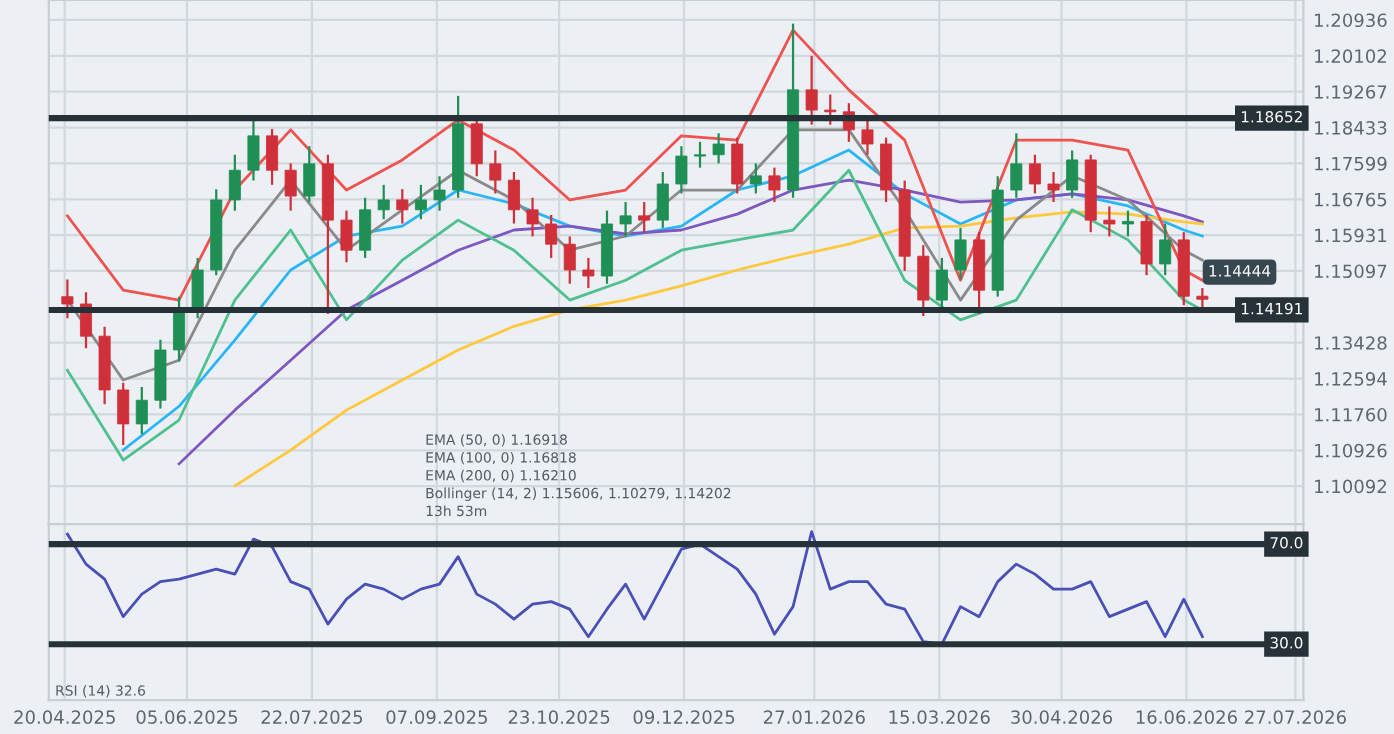  Describe the element at coordinates (684, 717) in the screenshot. I see `x-tick-label: 09.12.2025` at that location.